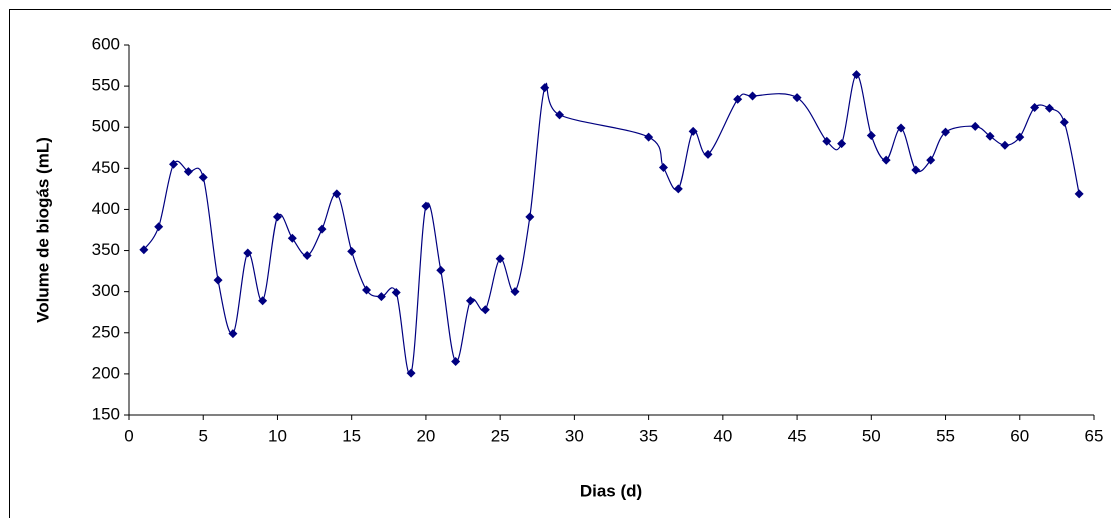 The image size is (1111, 518). Describe the element at coordinates (611, 490) in the screenshot. I see `x-axis-title: Dias (d)` at that location.